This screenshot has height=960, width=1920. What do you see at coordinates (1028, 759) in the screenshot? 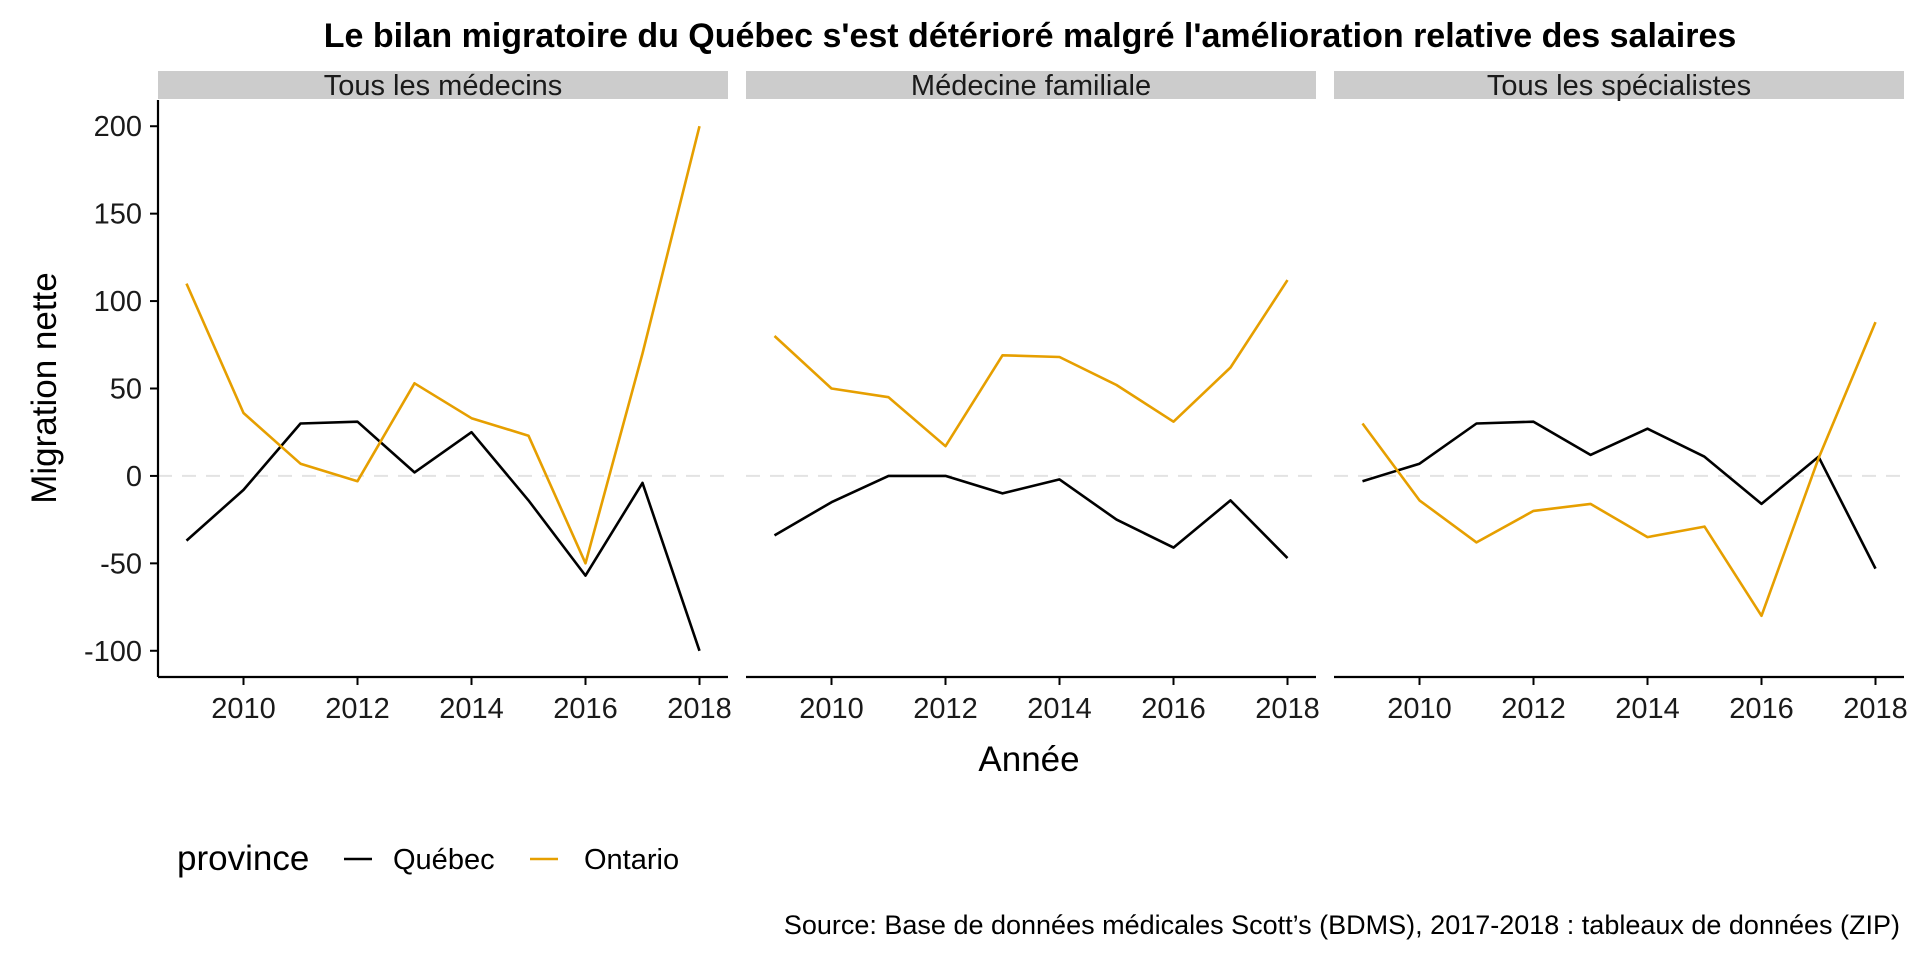
I see `x-axis-title: Année` at bounding box center [1028, 759].